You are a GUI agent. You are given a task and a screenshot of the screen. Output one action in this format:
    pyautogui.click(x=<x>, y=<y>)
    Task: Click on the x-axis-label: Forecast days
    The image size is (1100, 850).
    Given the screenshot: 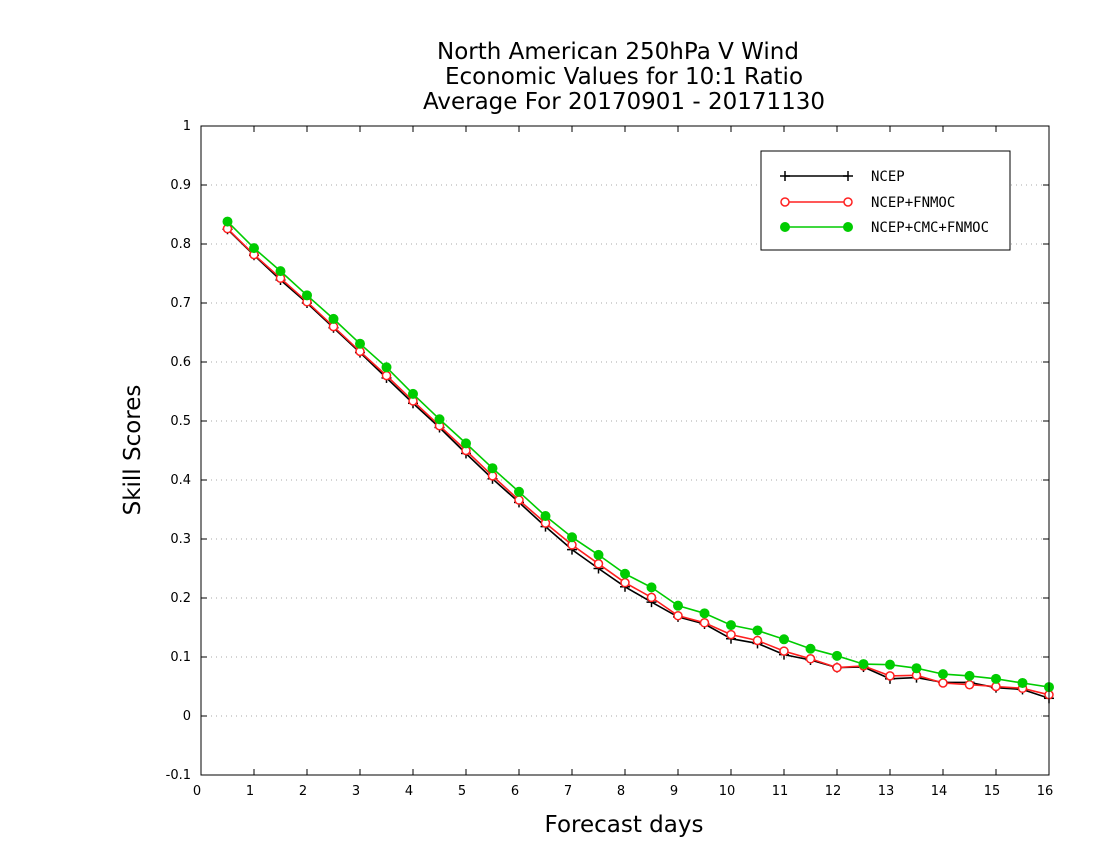 What is the action you would take?
    pyautogui.click(x=624, y=825)
    